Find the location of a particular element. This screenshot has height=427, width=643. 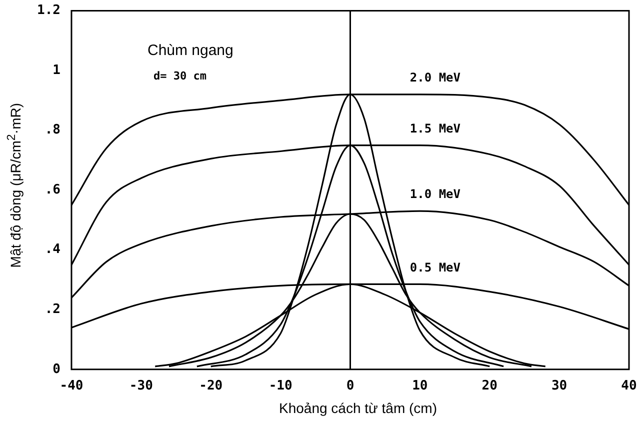

x-tick-label: 10 is located at coordinates (420, 386).